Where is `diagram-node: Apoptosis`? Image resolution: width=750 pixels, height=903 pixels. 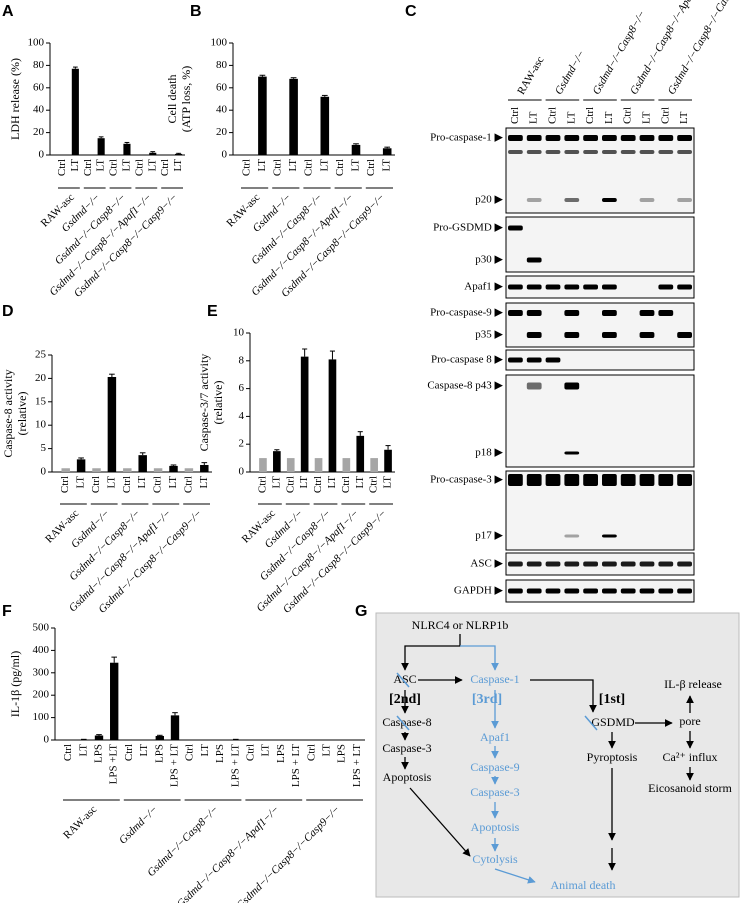 diagram-node: Apoptosis is located at coordinates (495, 827).